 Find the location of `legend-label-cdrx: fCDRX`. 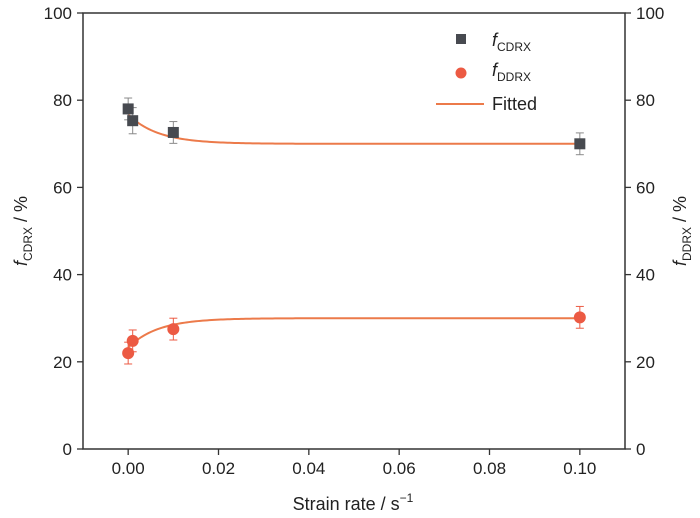

legend-label-cdrx: fCDRX is located at coordinates (511, 42).